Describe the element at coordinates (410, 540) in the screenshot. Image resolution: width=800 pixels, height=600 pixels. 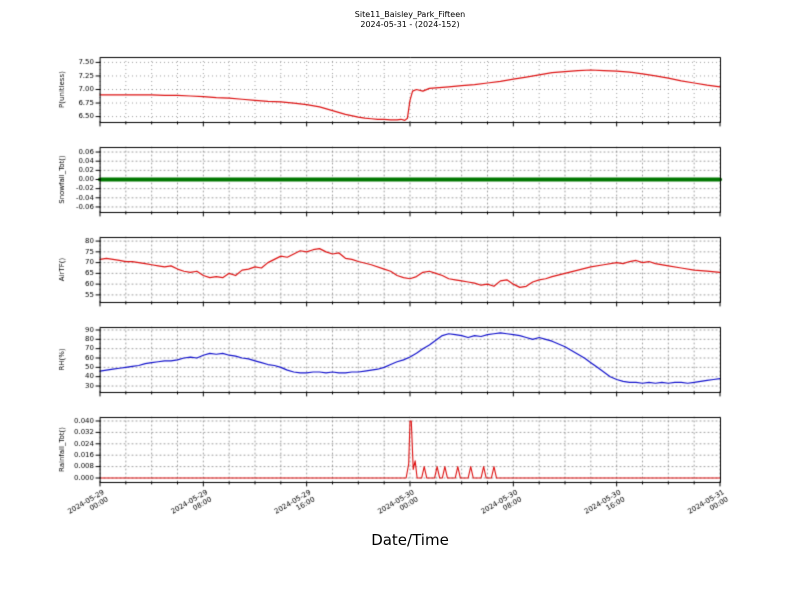
I see `x-axis-label: Date/Time` at that location.